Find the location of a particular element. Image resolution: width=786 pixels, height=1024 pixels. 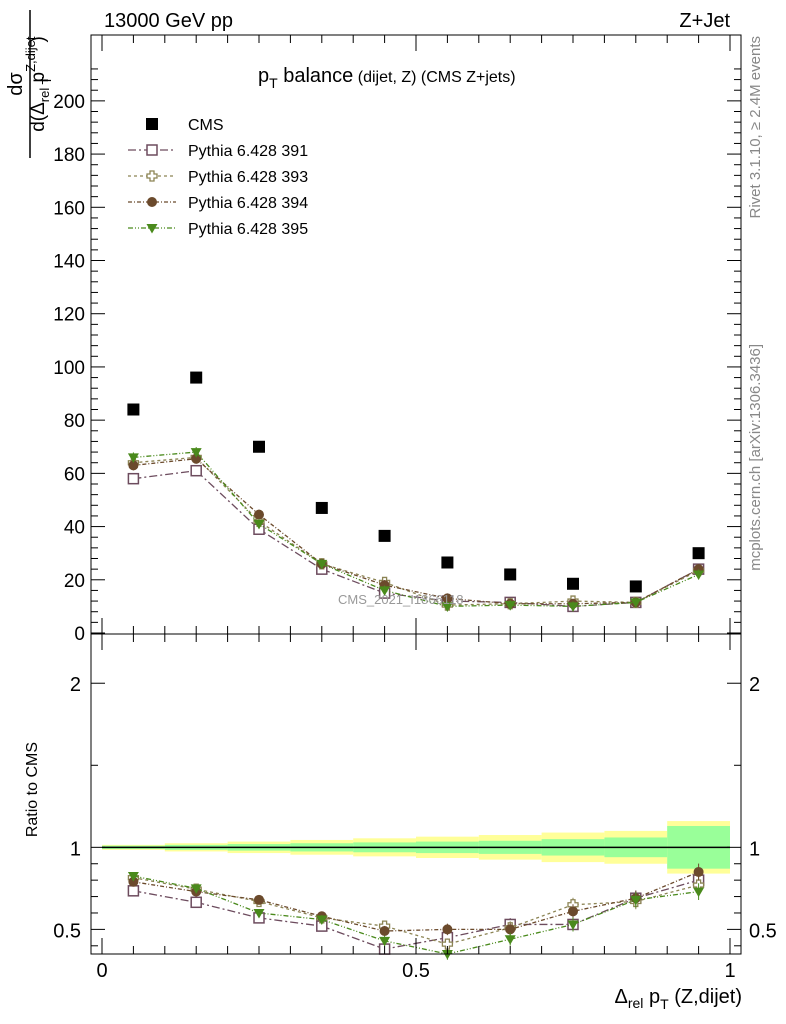

ratio-y-tick-label-right: 1 is located at coordinates (754, 849).